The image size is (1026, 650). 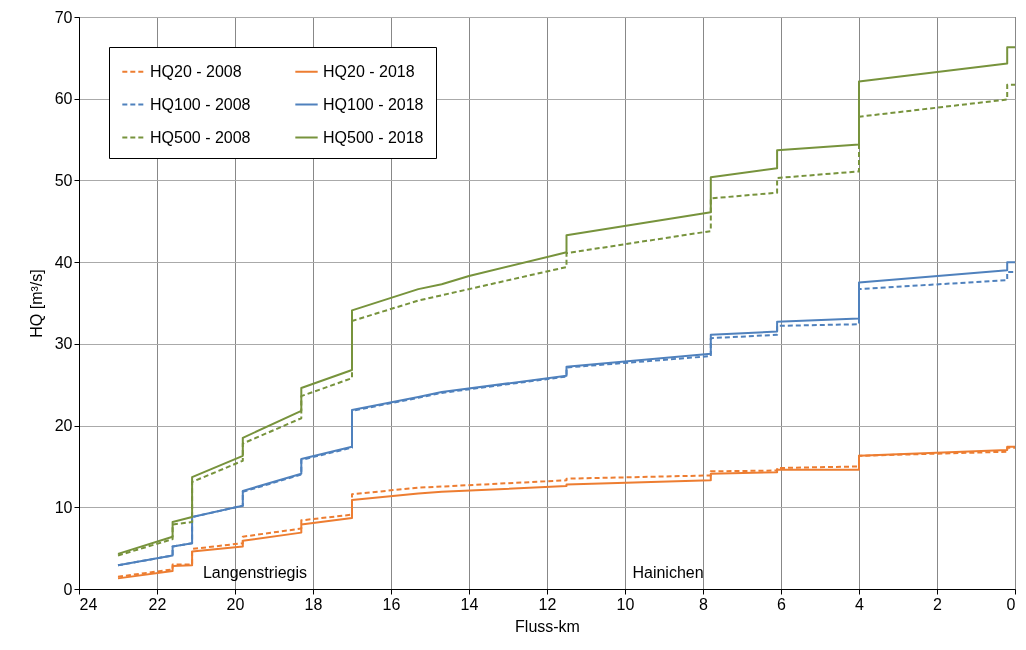 I want to click on legend-label: HQ20 - 2008, so click(x=196, y=71).